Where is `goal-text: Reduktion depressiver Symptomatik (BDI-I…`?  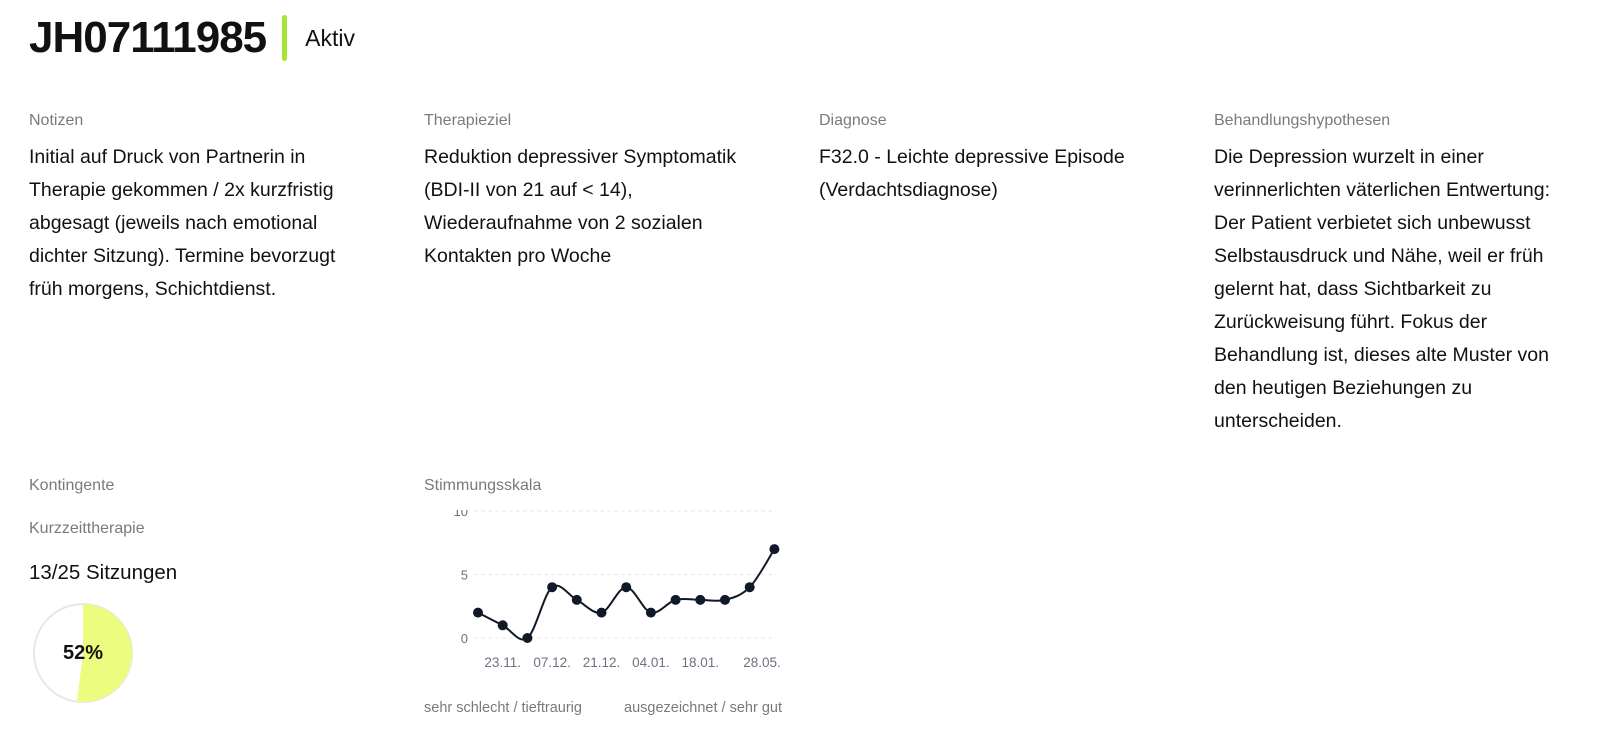
goal-text: Reduktion depressiver Symptomatik (BDI-I… is located at coordinates (580, 206).